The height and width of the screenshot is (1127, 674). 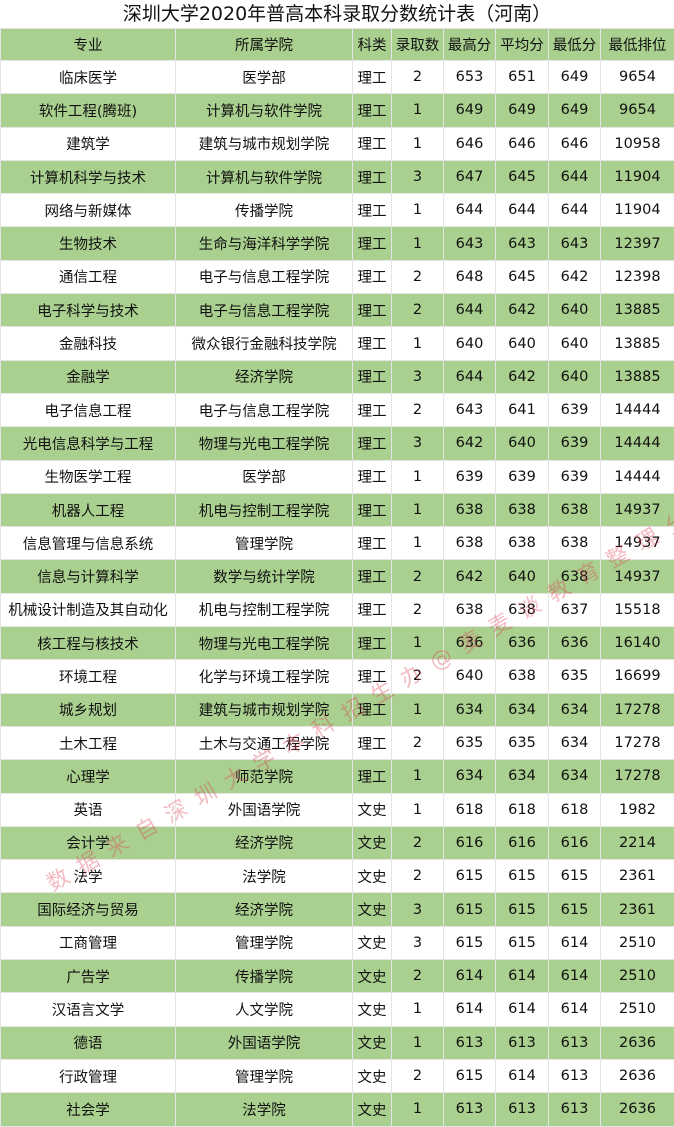 What do you see at coordinates (264, 576) in the screenshot?
I see `cell-college: 数学与统计学院` at bounding box center [264, 576].